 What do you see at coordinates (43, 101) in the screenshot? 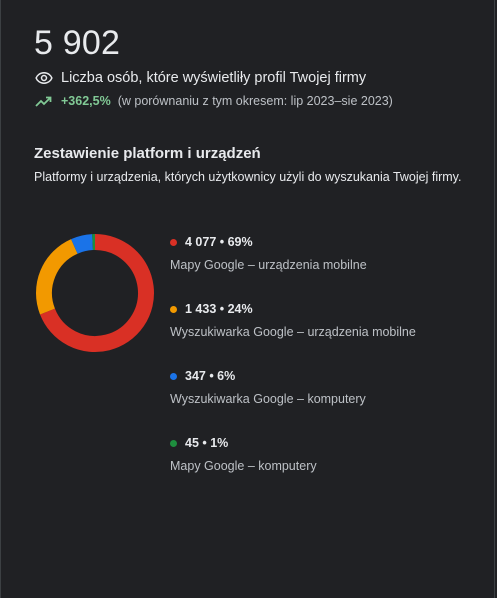
I see `trending-up-icon` at bounding box center [43, 101].